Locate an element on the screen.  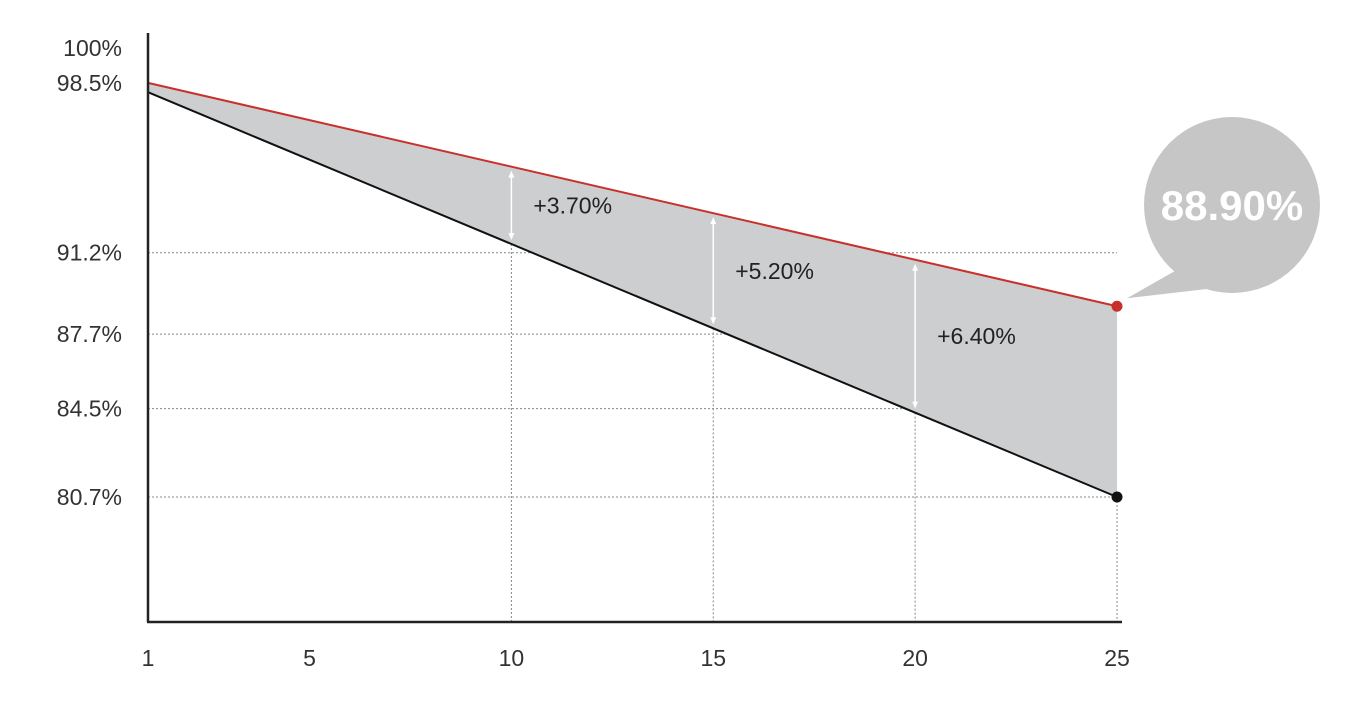
x-tick-label-5: 25 is located at coordinates (1117, 658).